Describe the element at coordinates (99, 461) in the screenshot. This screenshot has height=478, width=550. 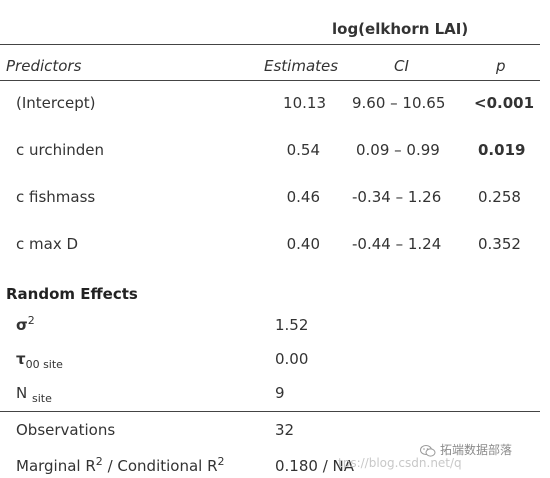
I see `r2-sup-a: 2` at that location.